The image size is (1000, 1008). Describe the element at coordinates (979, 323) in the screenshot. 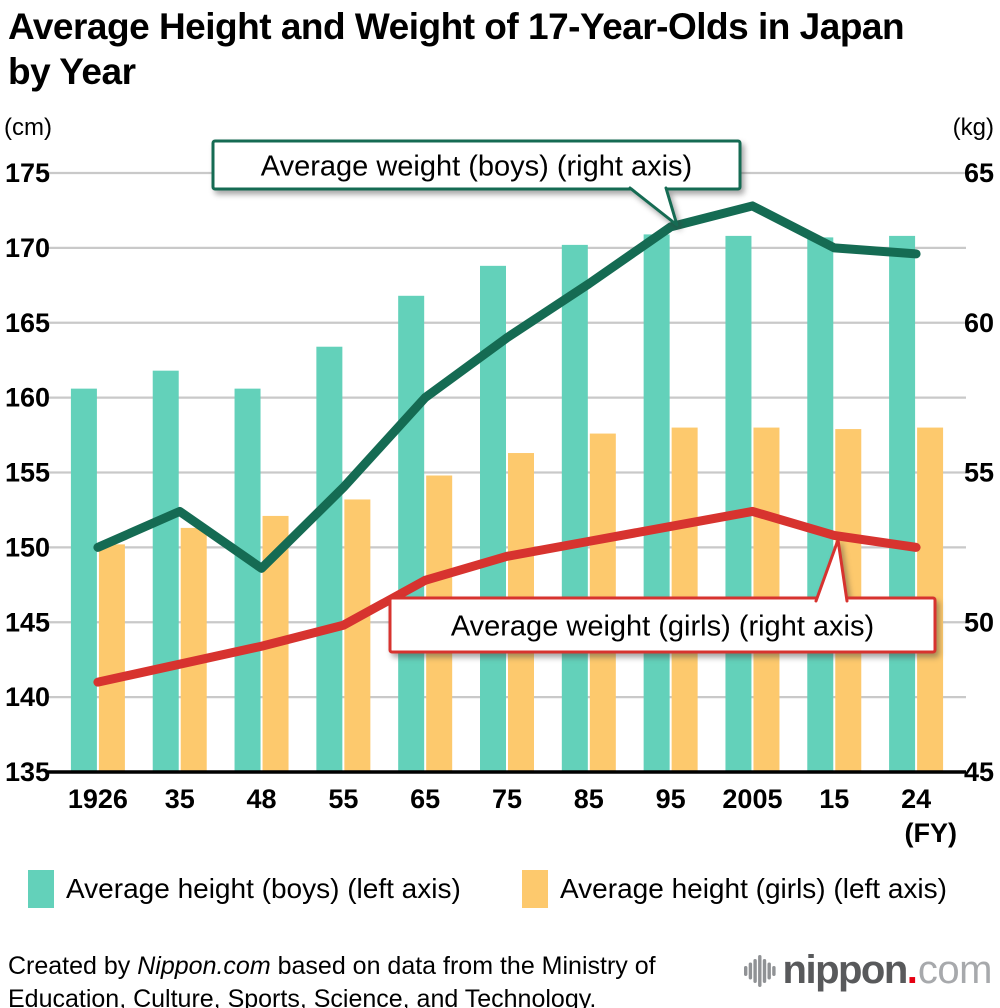

I see `right-axis-tick-label: 60` at that location.